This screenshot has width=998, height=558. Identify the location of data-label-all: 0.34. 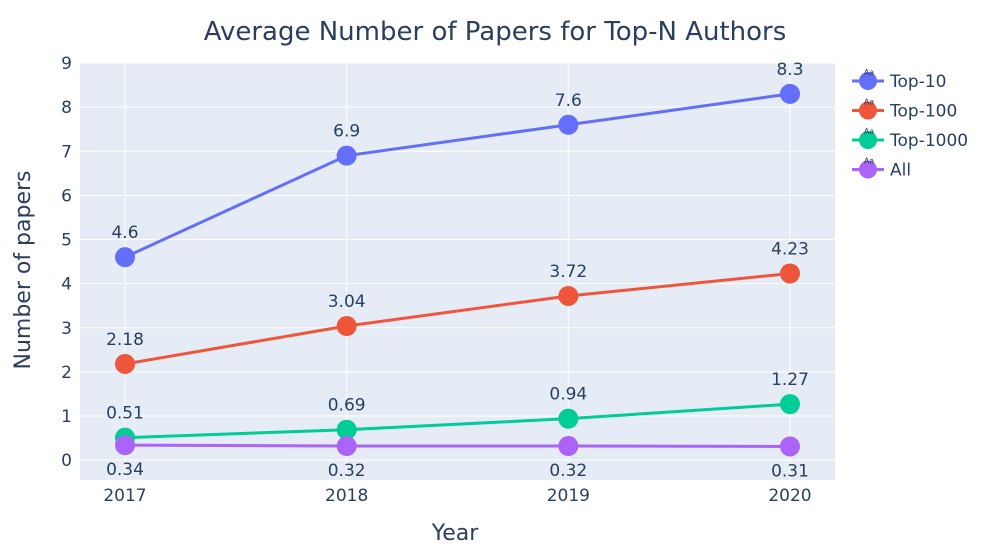
(125, 470).